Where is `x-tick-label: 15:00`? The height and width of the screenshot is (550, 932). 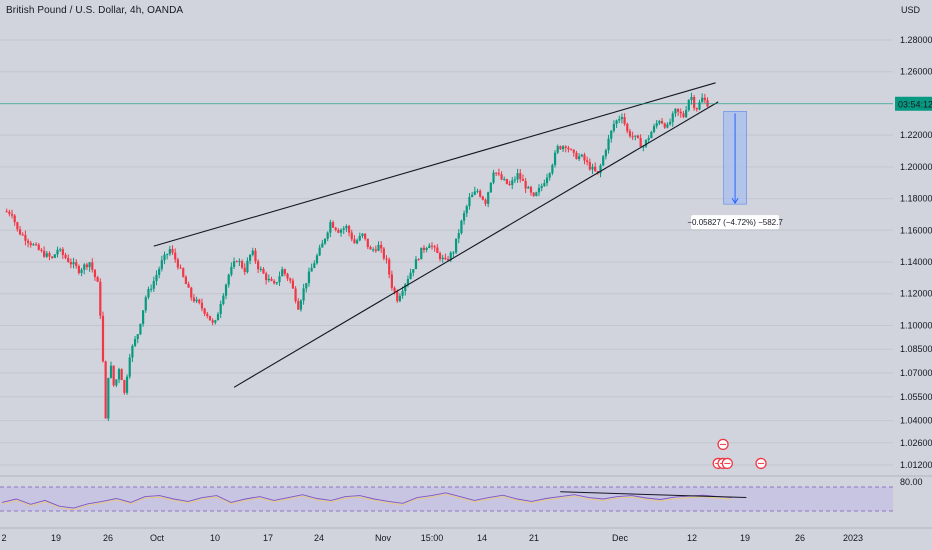 x-tick-label: 15:00 is located at coordinates (432, 538).